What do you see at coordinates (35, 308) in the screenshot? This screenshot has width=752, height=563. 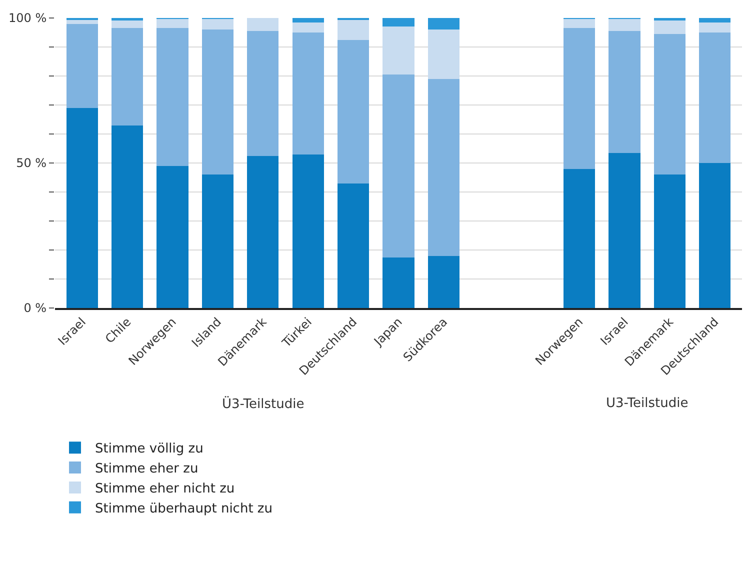 I see `y-tick-label: 0 %` at bounding box center [35, 308].